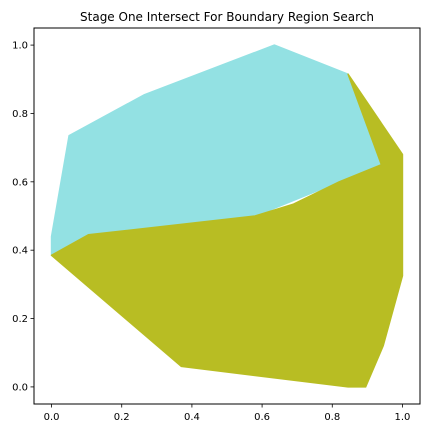 The width and height of the screenshot is (432, 432). Describe the element at coordinates (227, 413) in the screenshot. I see `x-axis: 0.0 0.2 0.4 0.6 0.8 1.0` at that location.